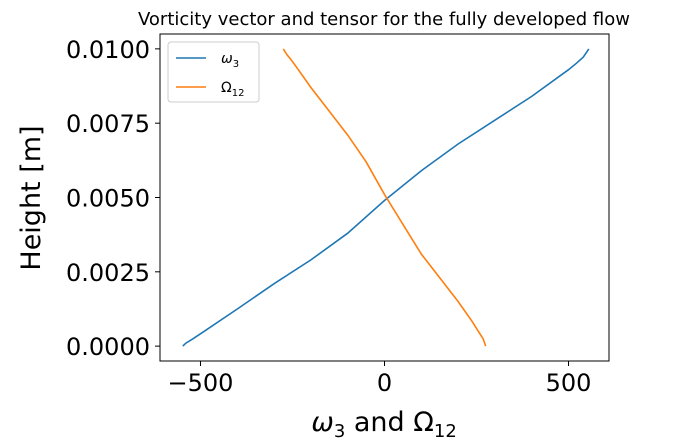 The image size is (699, 447). I want to click on y-tick-label: 0.0075, so click(108, 124).